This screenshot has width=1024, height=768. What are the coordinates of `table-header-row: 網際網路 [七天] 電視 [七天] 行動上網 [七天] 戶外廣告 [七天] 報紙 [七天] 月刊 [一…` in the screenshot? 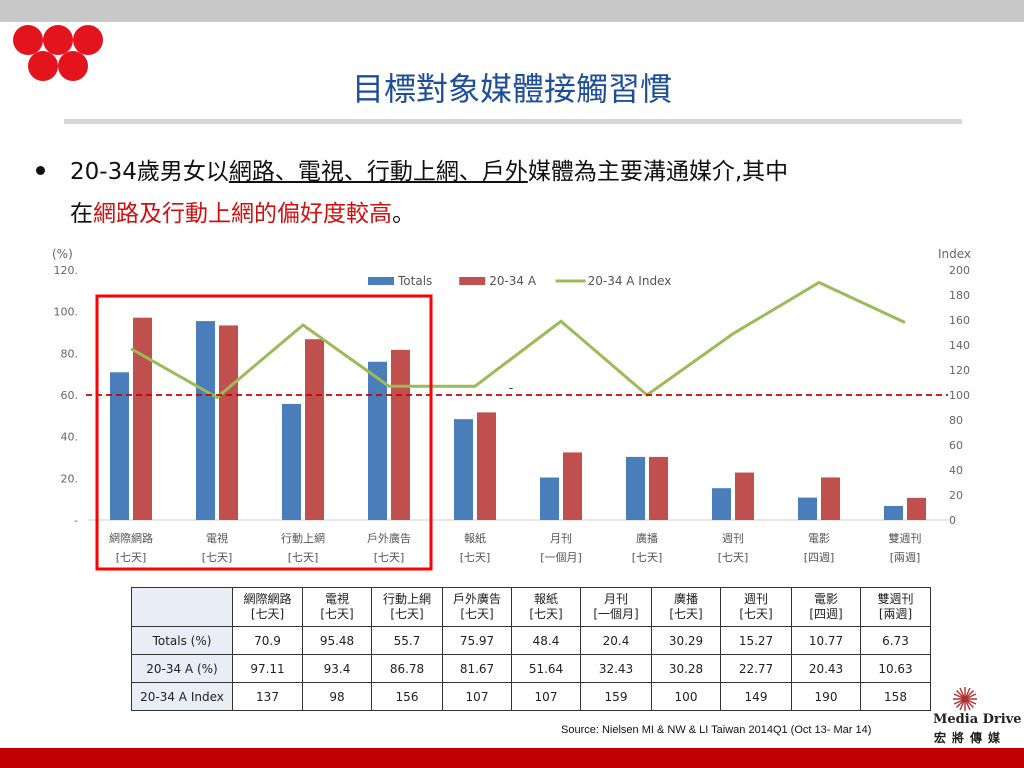 It's located at (531, 607).